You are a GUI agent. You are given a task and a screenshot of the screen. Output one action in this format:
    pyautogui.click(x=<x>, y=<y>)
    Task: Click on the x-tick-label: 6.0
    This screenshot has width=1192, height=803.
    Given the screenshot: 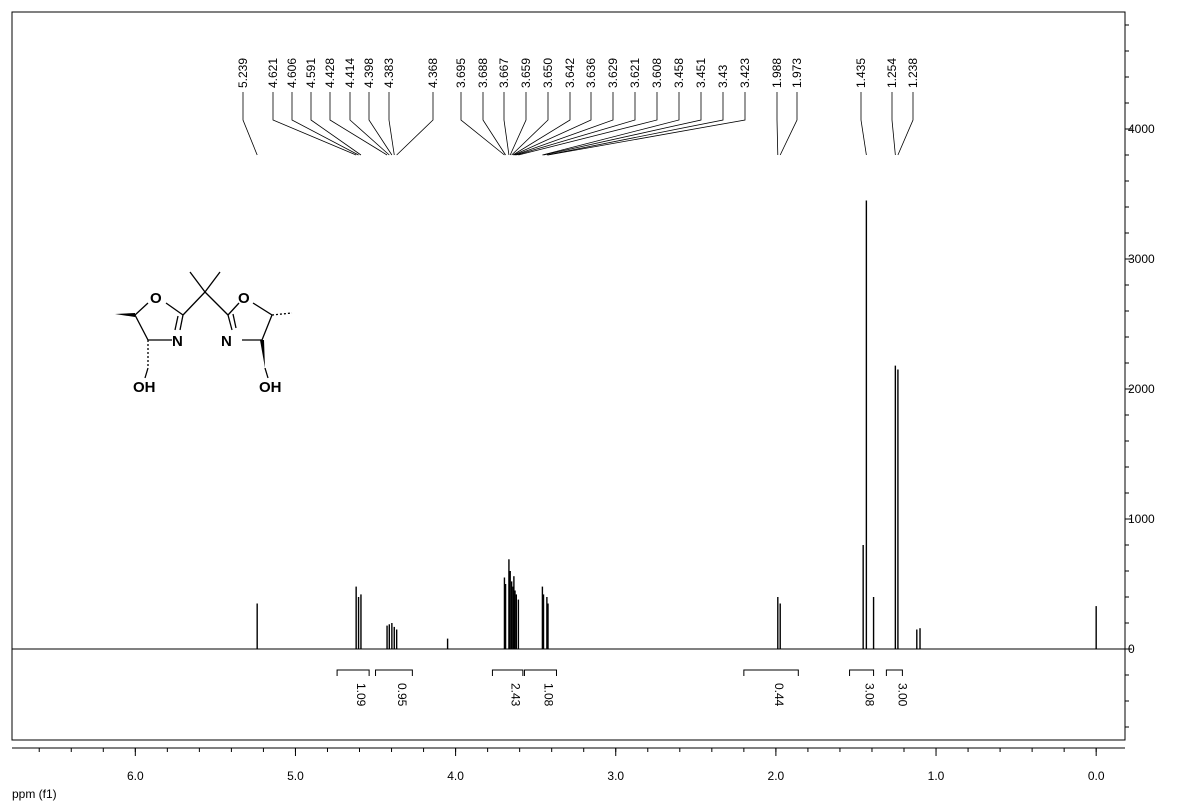 What is the action you would take?
    pyautogui.click(x=135, y=776)
    